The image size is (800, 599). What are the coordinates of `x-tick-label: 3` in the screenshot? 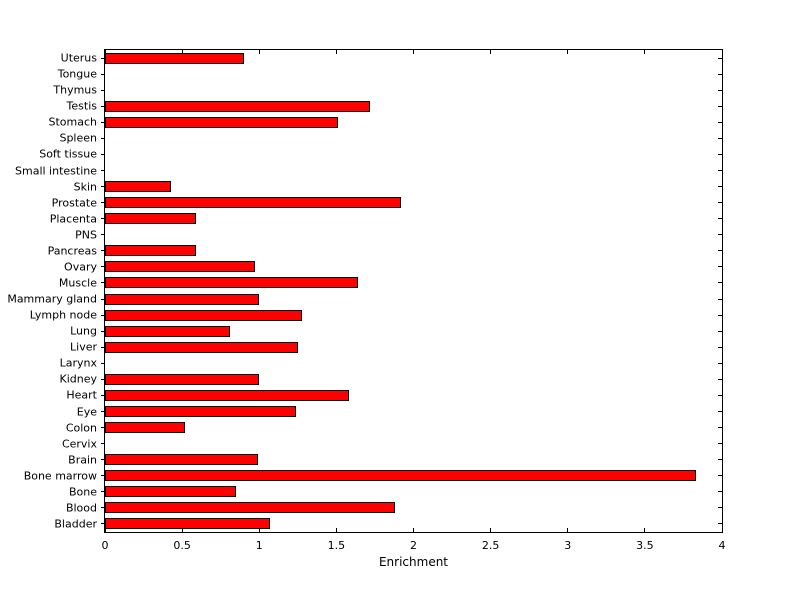 It's located at (568, 545).